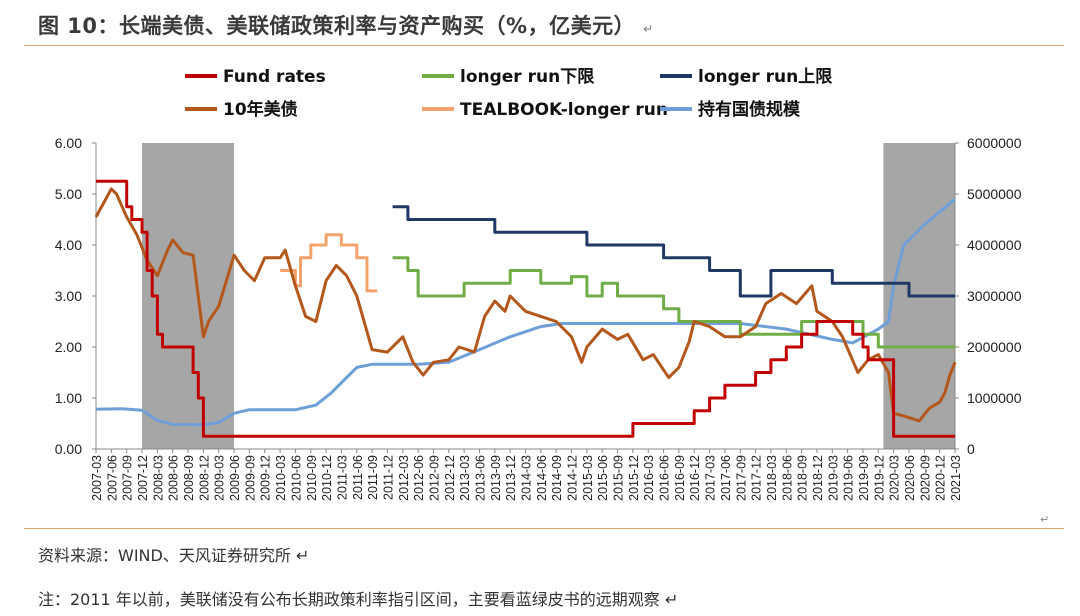 The width and height of the screenshot is (1080, 616). I want to click on x-tick-label: 2020-09, so click(925, 478).